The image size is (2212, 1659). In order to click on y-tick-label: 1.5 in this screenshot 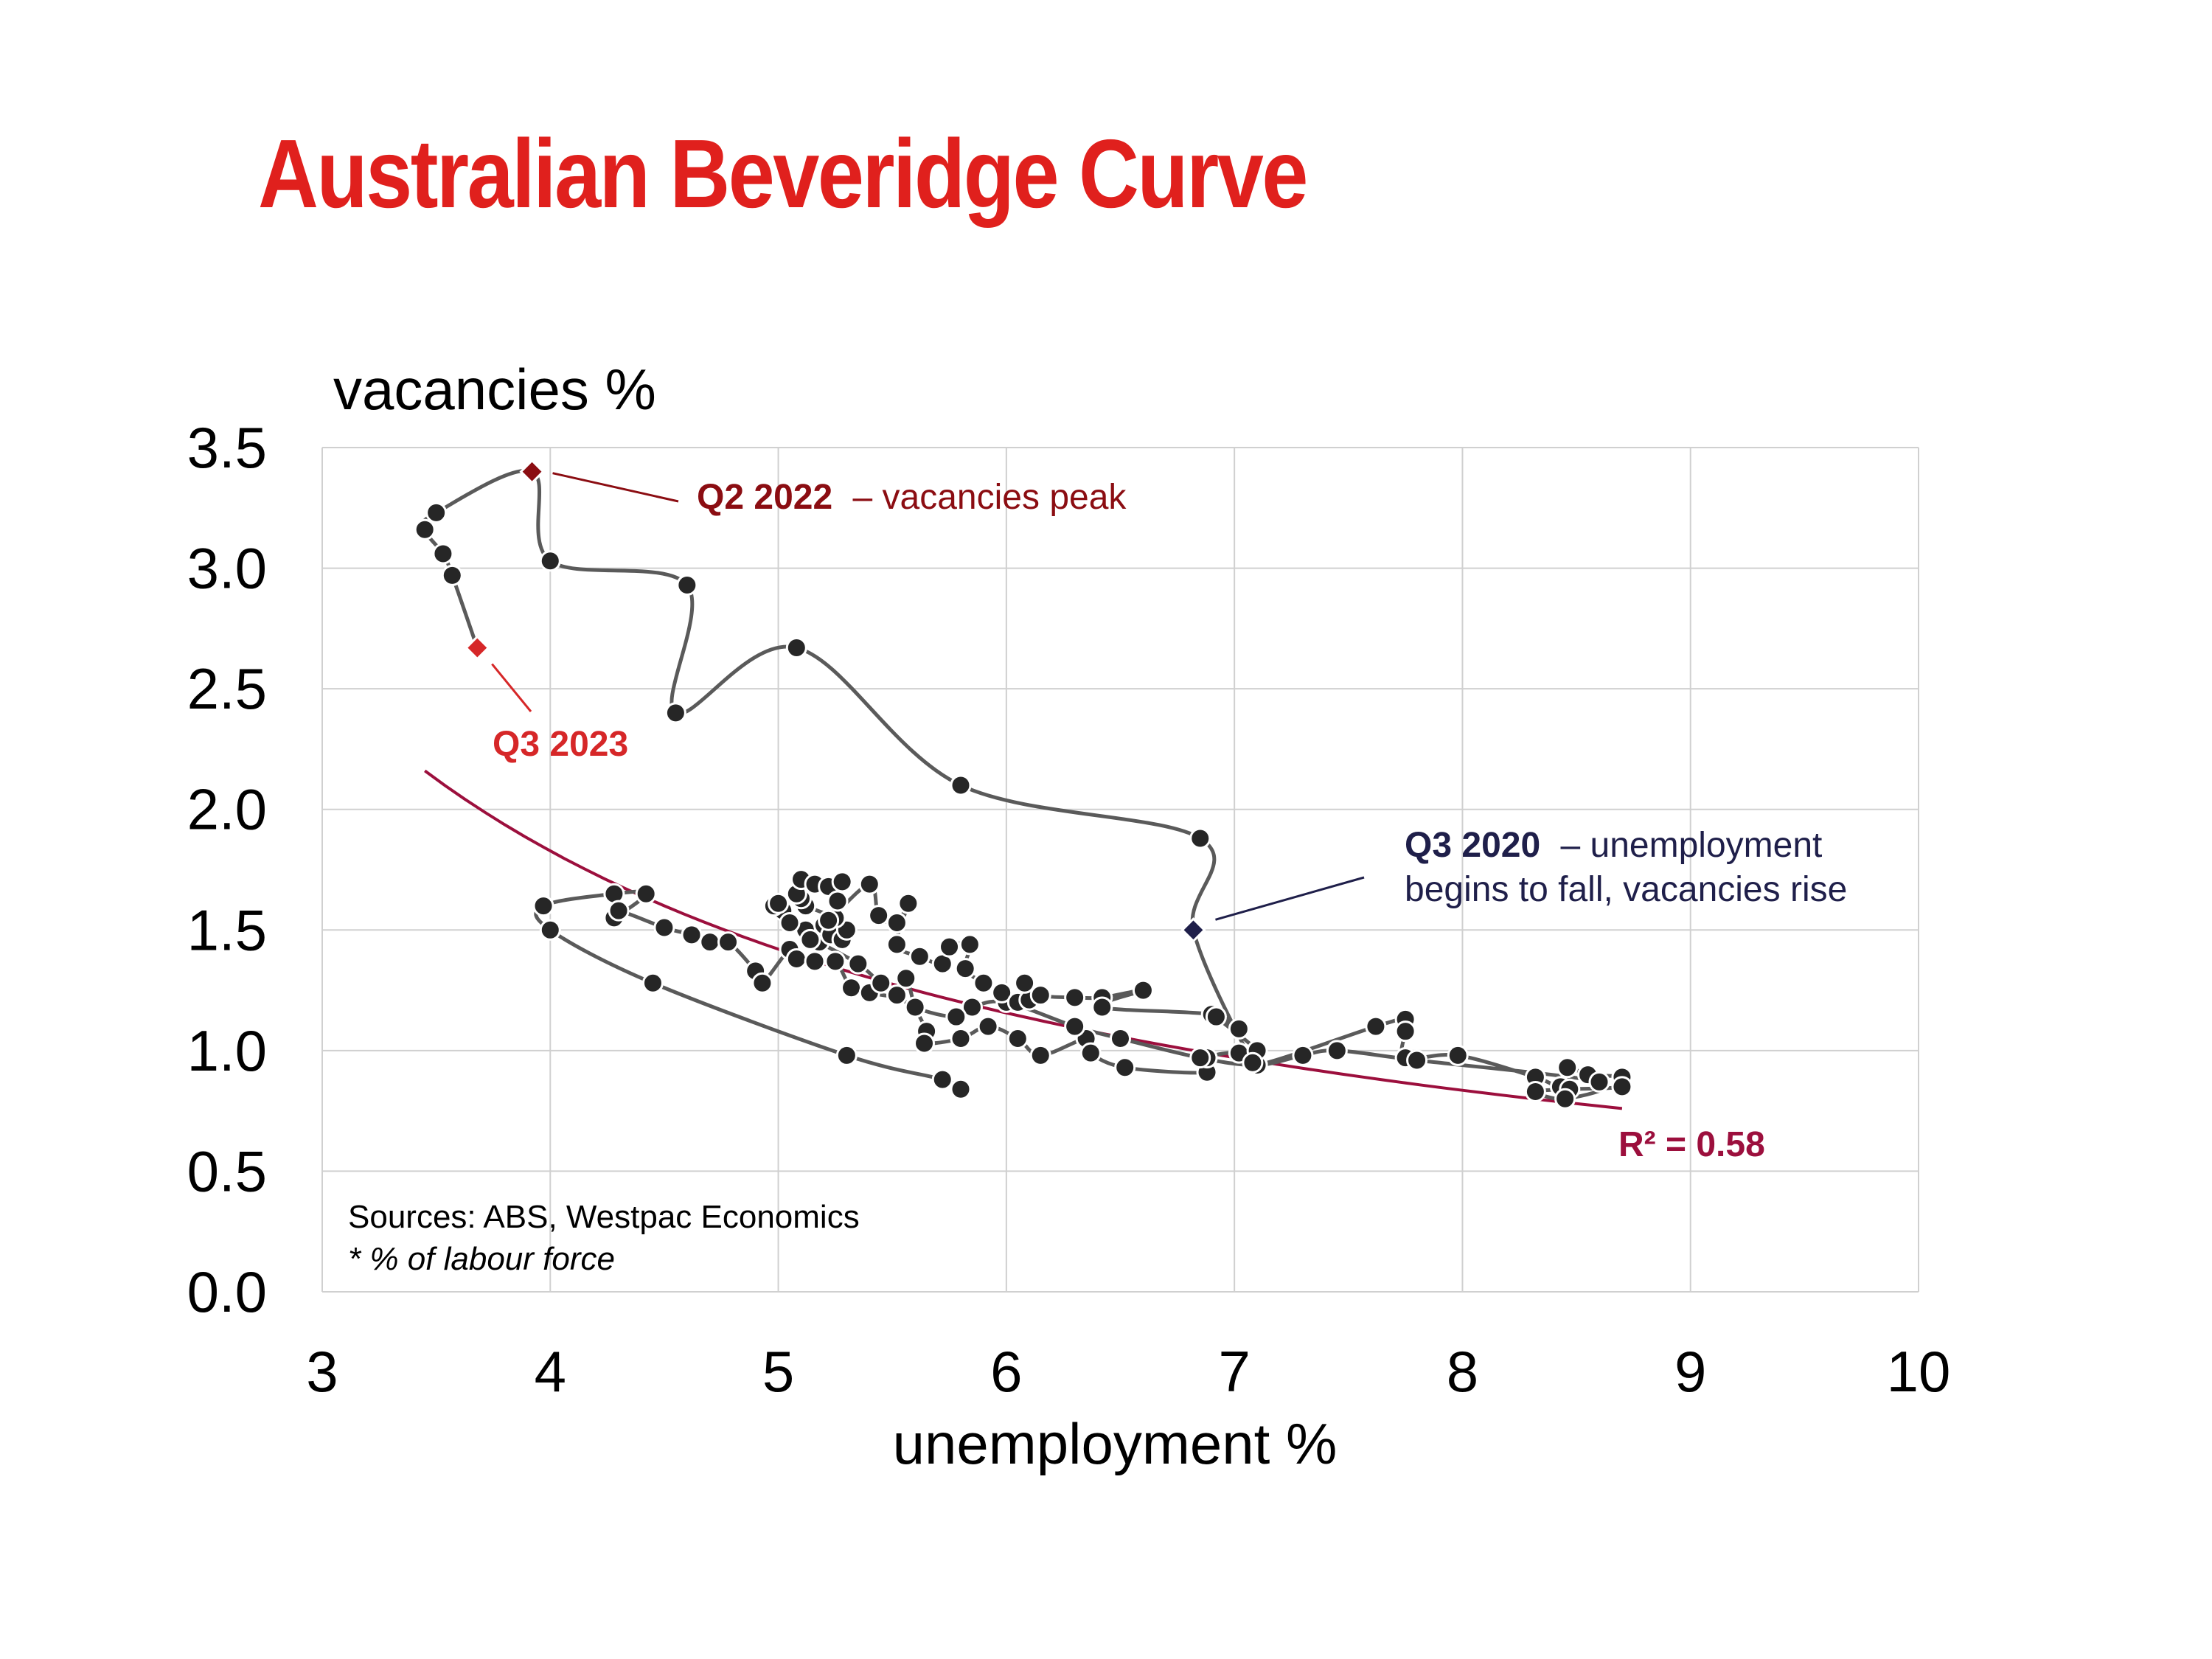, I will do `click(227, 929)`.